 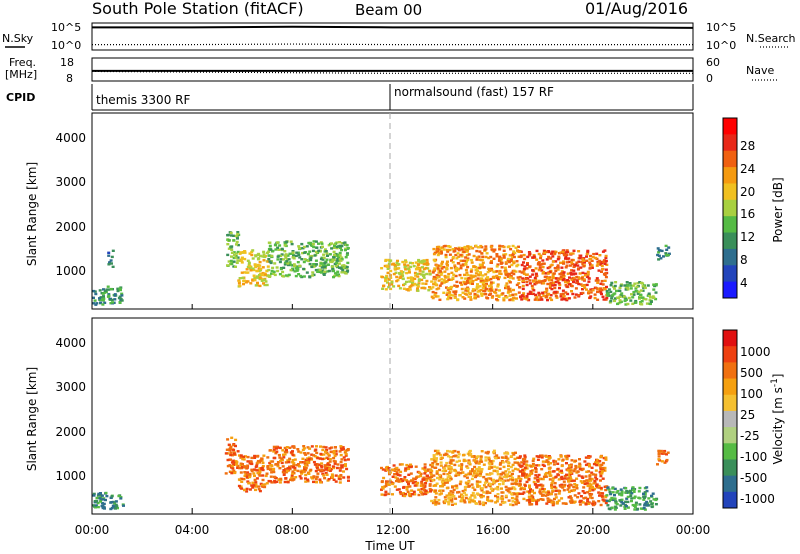 I want to click on time-tick-label: 04:00, so click(x=192, y=530).